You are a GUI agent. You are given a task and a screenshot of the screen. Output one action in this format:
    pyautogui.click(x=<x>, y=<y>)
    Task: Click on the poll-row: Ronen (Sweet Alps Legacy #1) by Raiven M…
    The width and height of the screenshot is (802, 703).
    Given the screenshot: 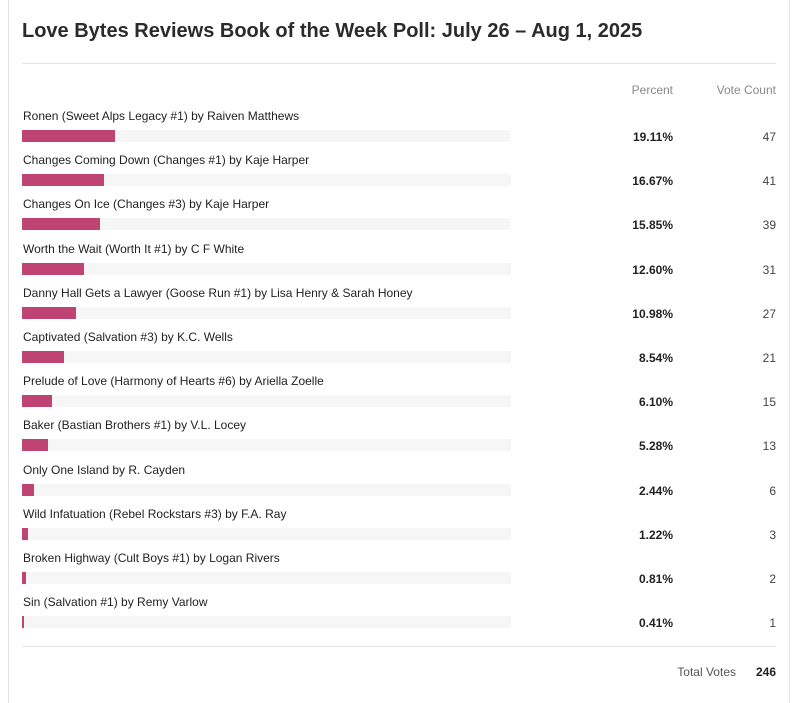 What is the action you would take?
    pyautogui.click(x=401, y=131)
    